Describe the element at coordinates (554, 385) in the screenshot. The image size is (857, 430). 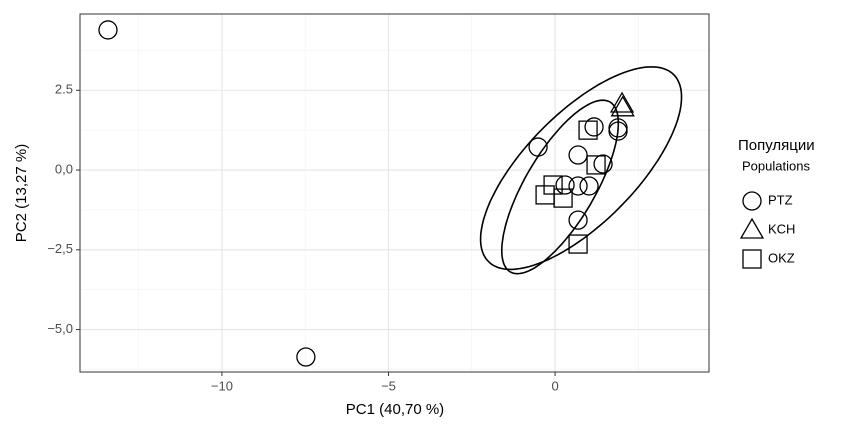
I see `x-tick-label: 0` at that location.